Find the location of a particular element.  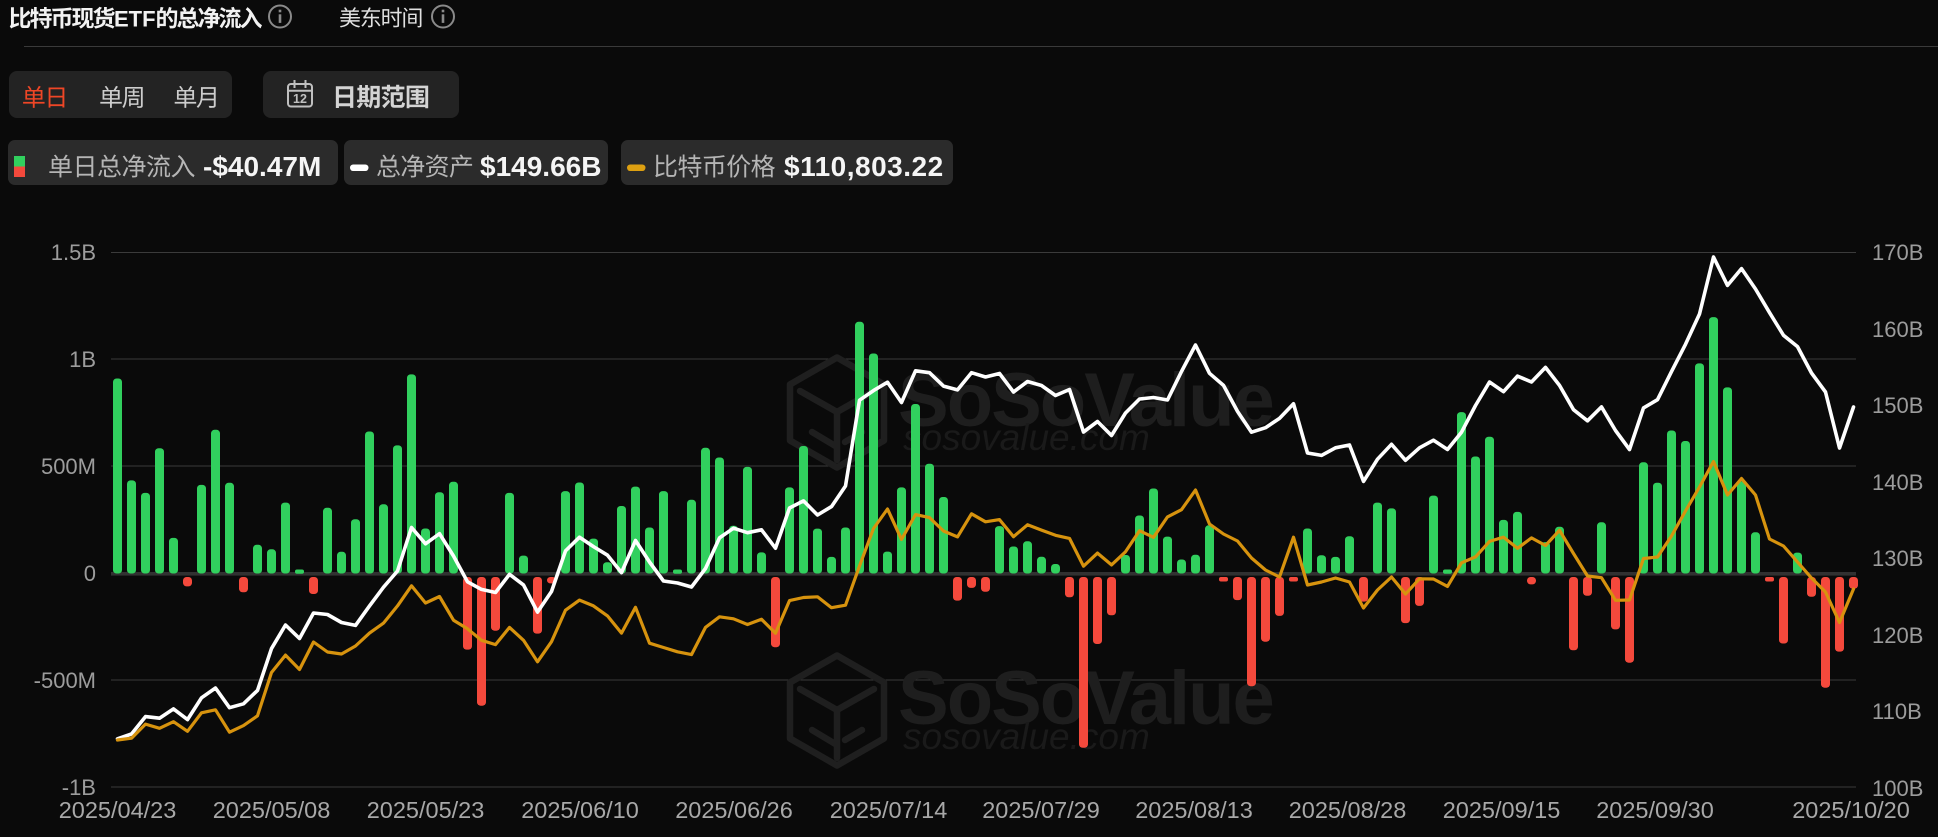

svg-text: 130B is located at coordinates (1897, 558).